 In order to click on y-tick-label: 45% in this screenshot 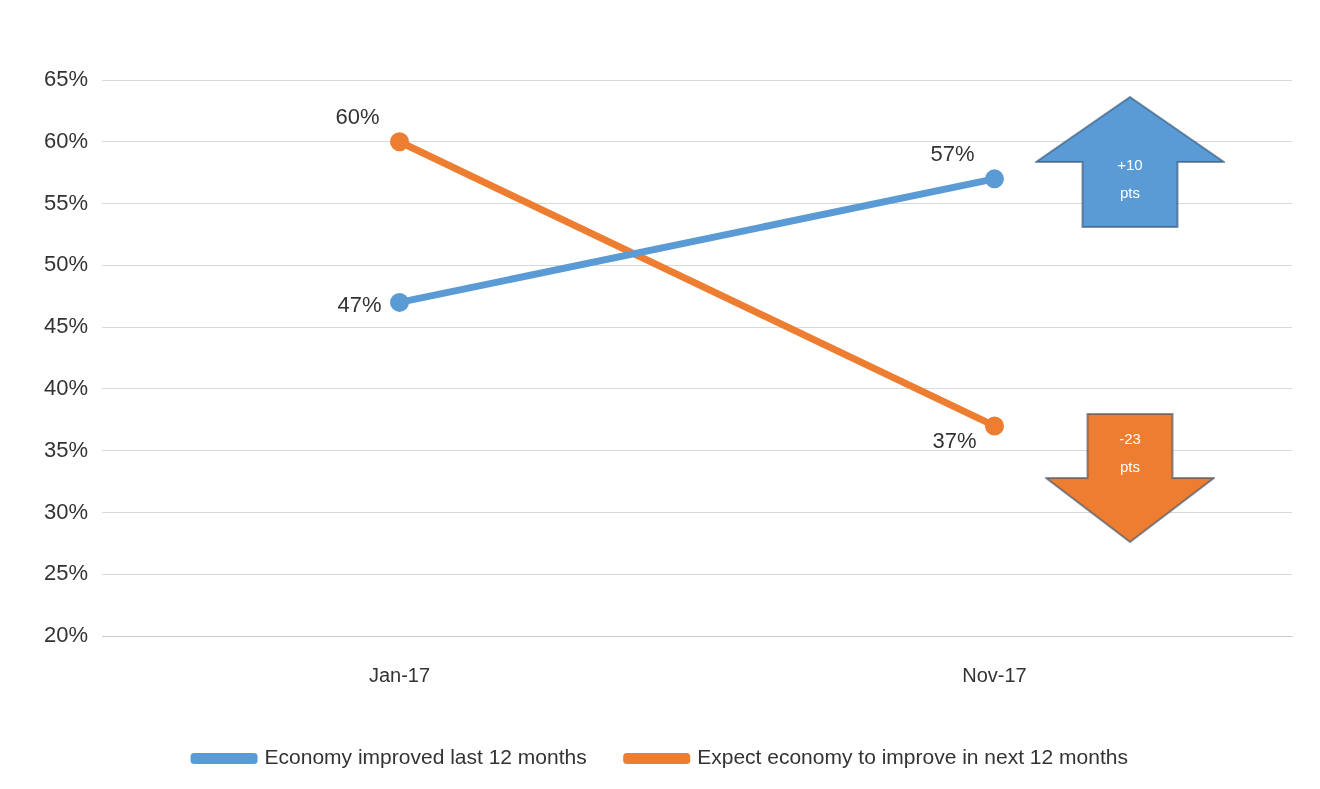, I will do `click(66, 326)`.